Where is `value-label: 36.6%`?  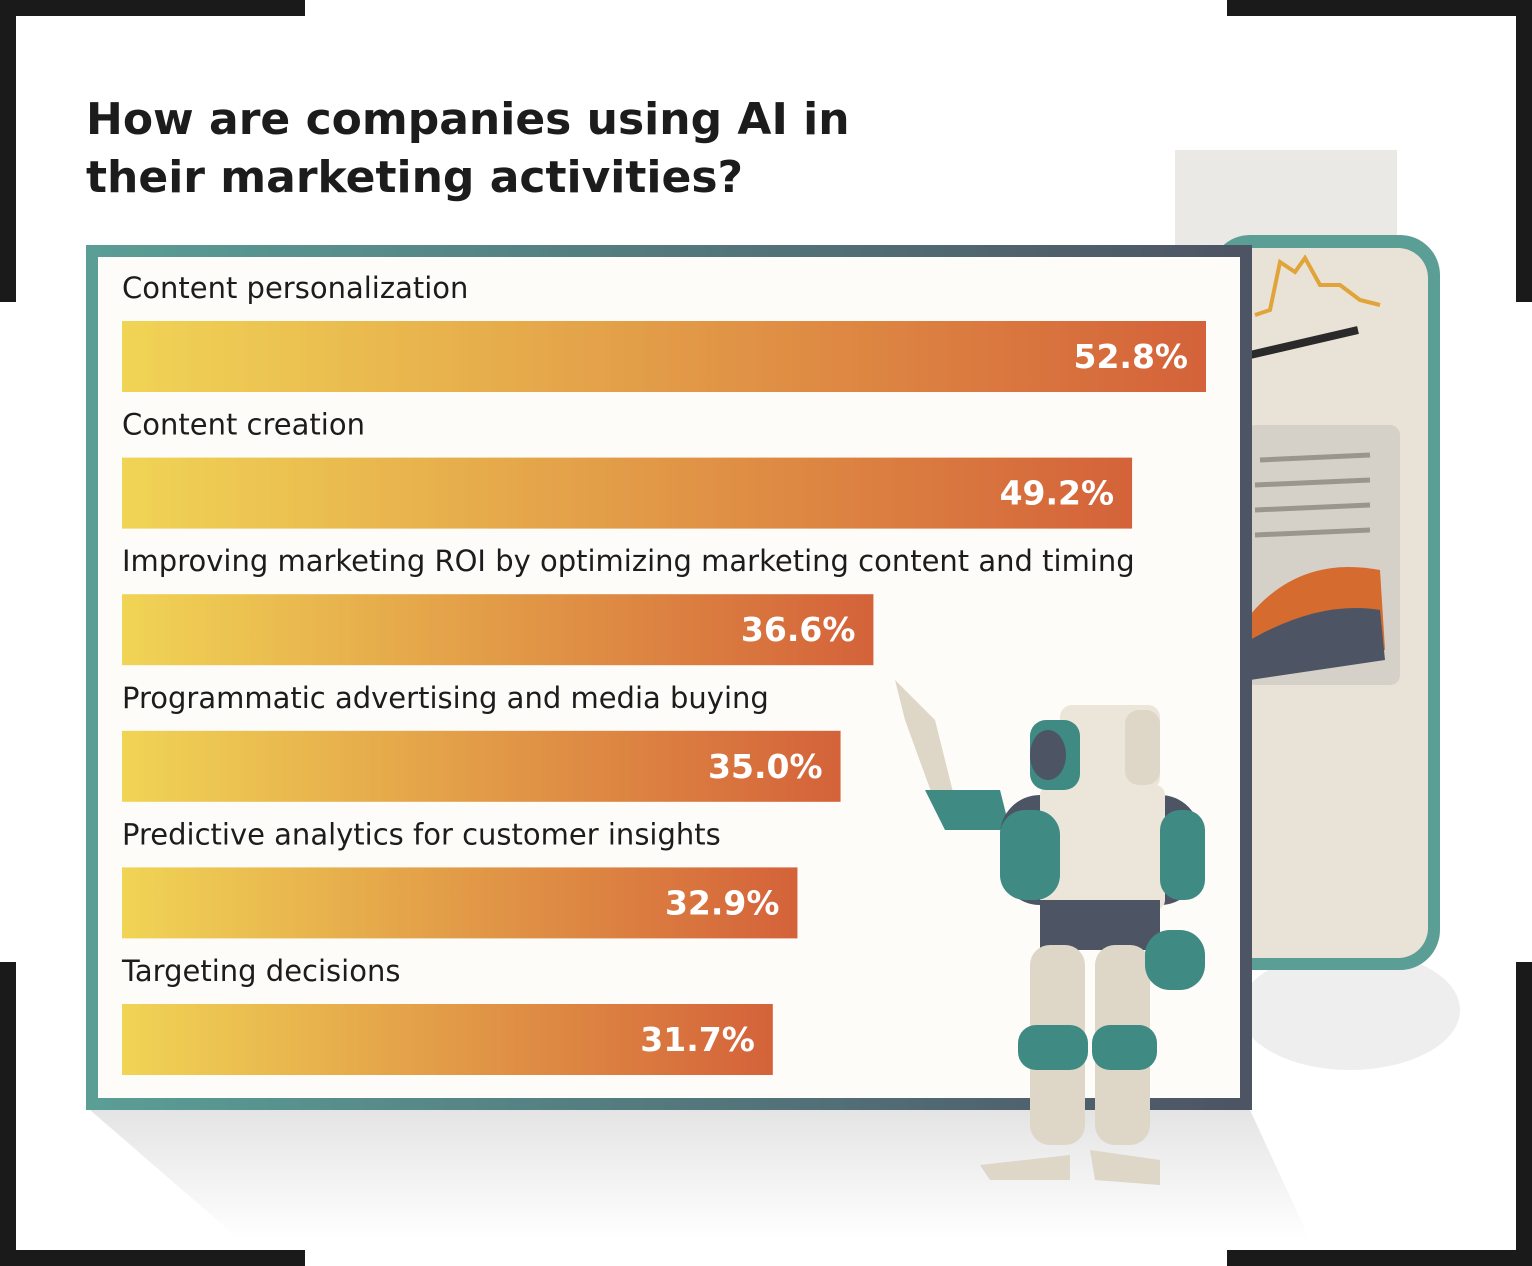 value-label: 36.6% is located at coordinates (798, 629).